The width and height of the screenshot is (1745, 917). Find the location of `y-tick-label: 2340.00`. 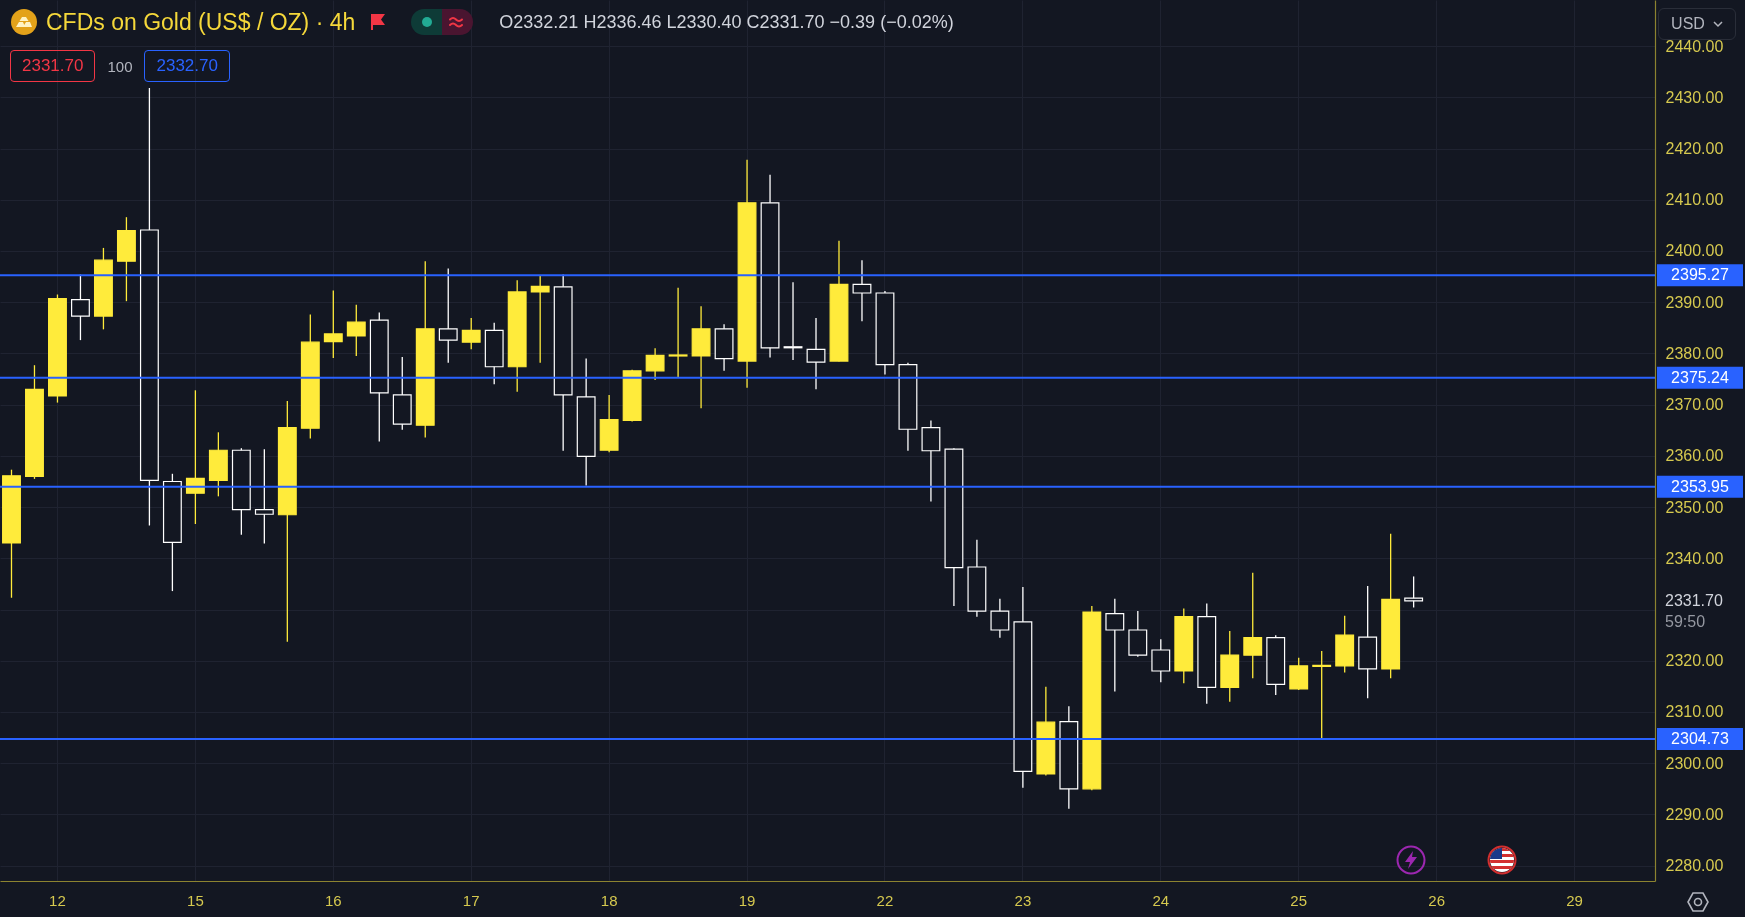

y-tick-label: 2340.00 is located at coordinates (1694, 558).